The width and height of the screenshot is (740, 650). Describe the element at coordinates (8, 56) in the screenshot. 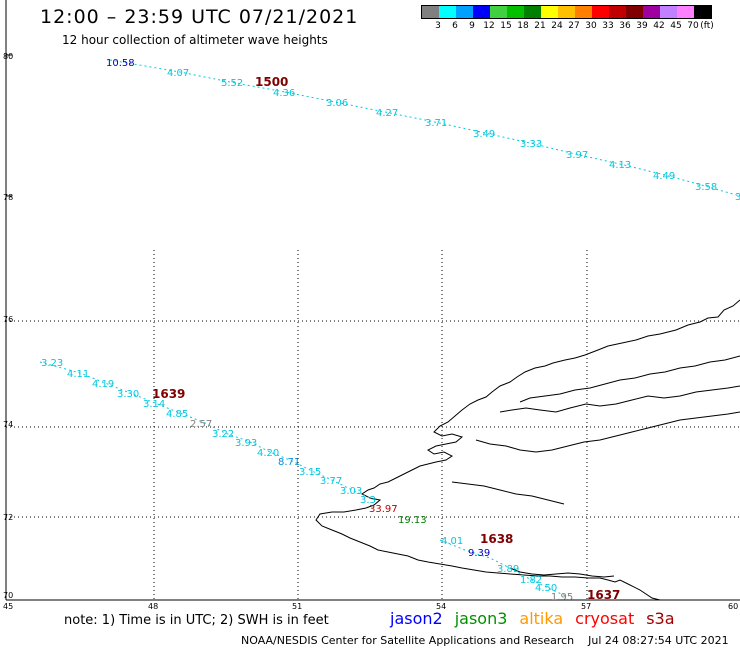

I see `lat-label: 80` at that location.